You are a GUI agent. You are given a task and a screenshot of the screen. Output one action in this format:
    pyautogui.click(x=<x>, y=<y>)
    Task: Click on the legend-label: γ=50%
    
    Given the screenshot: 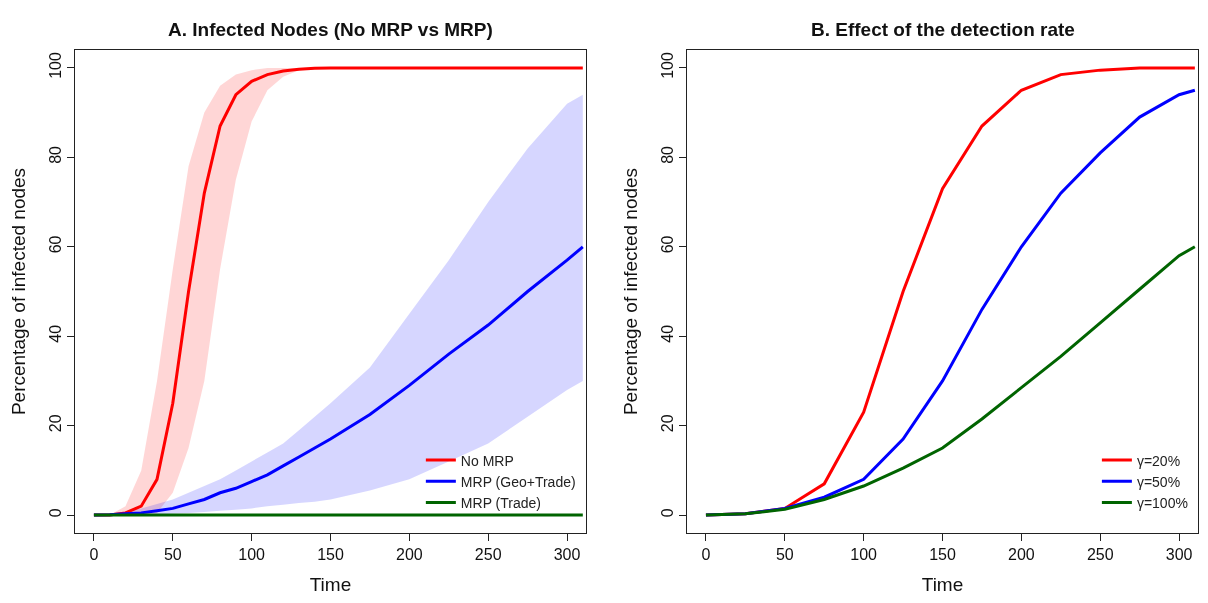 What is the action you would take?
    pyautogui.click(x=1158, y=481)
    